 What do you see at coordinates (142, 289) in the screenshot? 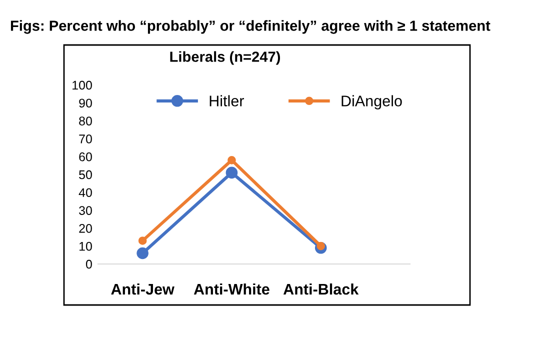
I see `x-tick-label: Anti-Jew` at bounding box center [142, 289].